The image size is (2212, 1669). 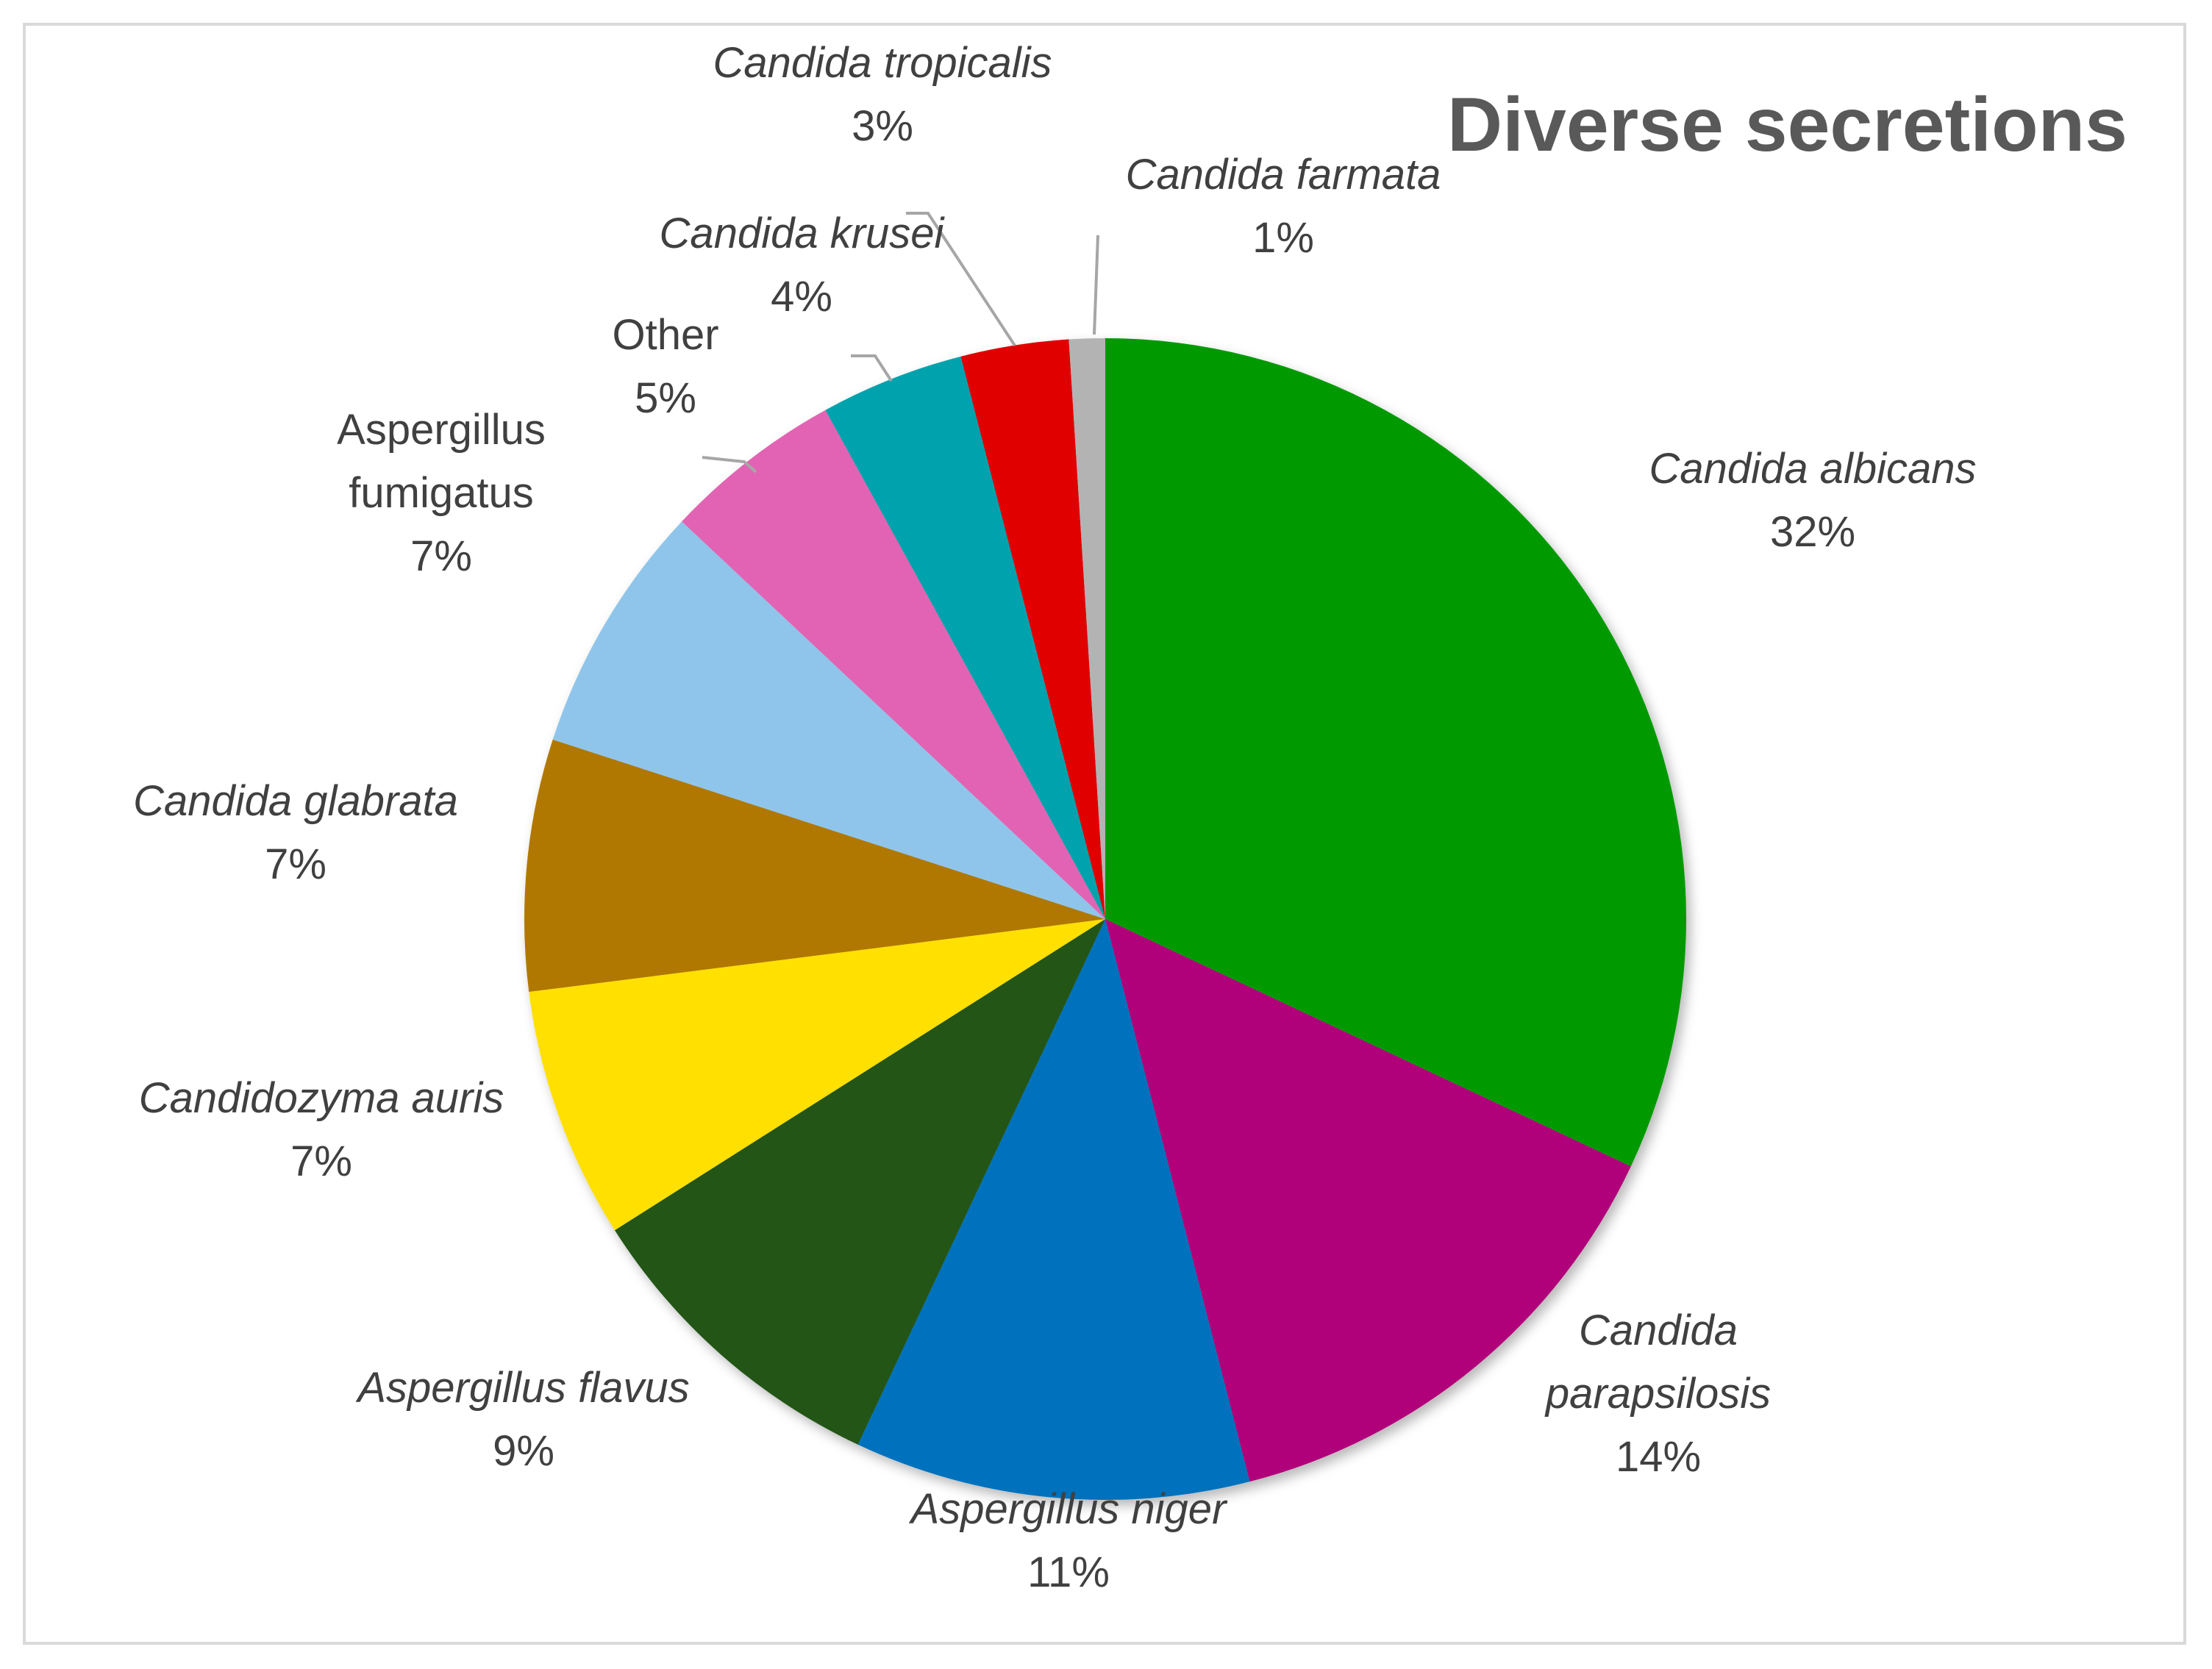 I want to click on slice-category-label: fumigatus, so click(x=441, y=493).